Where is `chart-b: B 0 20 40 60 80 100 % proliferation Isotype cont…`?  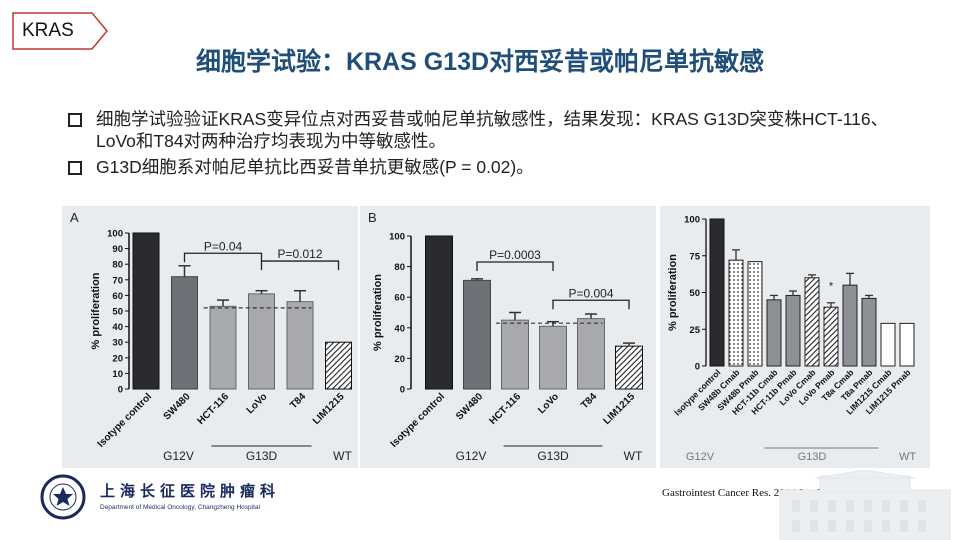 chart-b: B 0 20 40 60 80 100 % proliferation Isotype cont… is located at coordinates (505, 336).